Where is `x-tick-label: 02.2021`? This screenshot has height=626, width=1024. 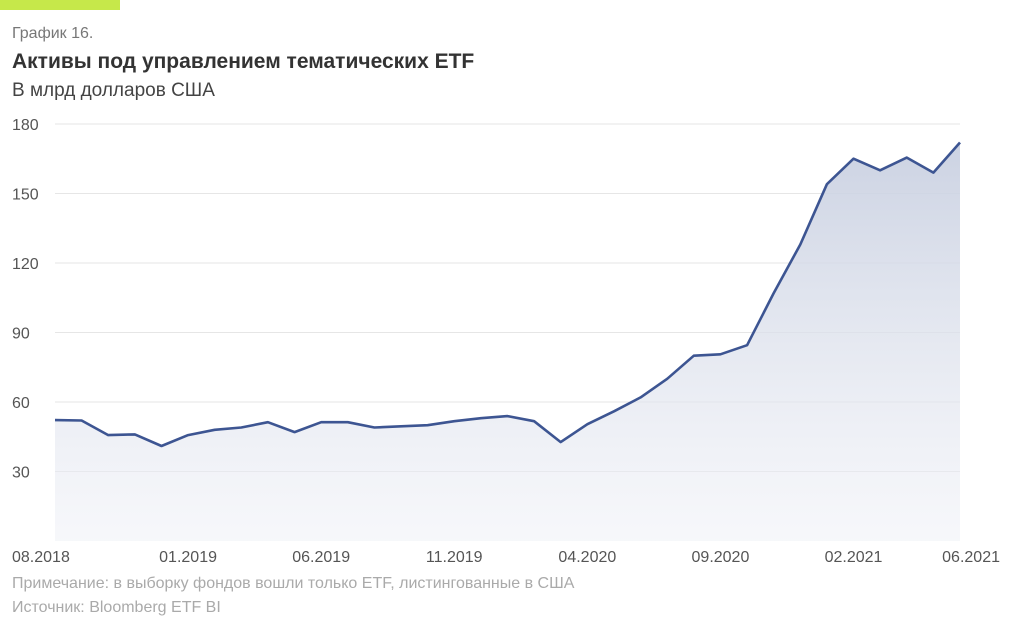
x-tick-label: 02.2021 is located at coordinates (854, 557).